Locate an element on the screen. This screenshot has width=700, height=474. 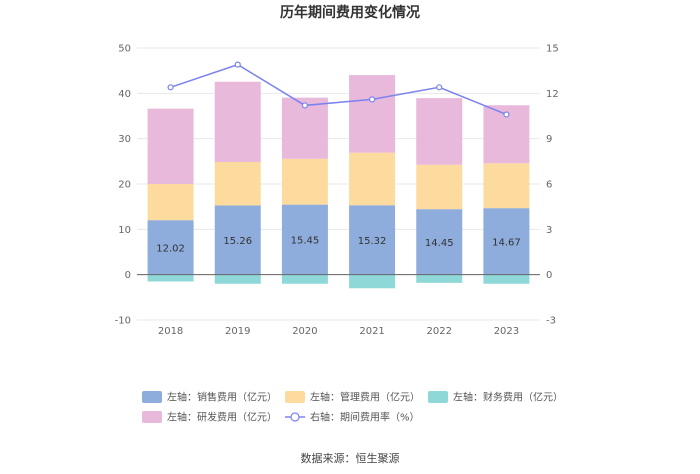
rate-point-2020 is located at coordinates (305, 105).